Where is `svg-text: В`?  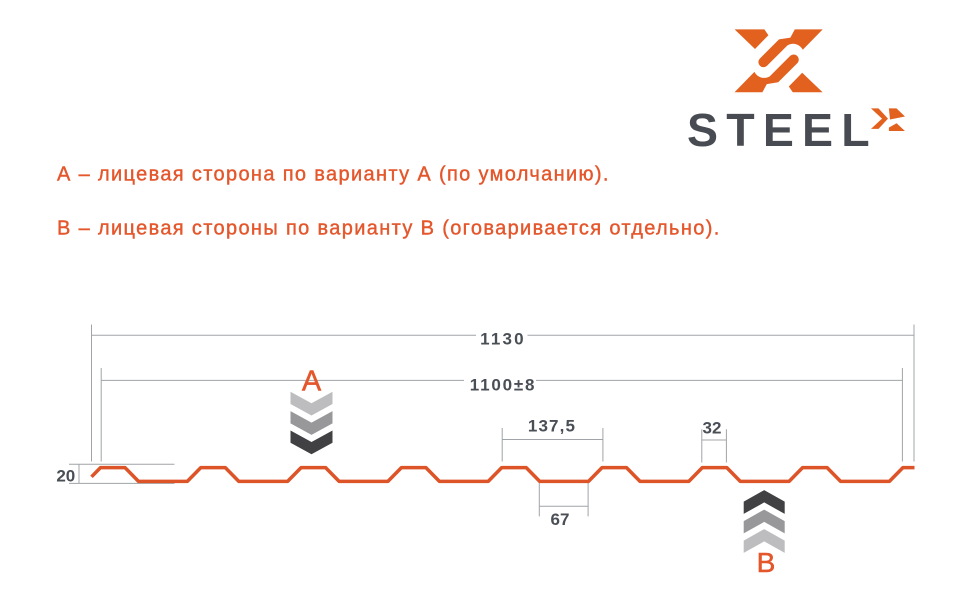 svg-text: В is located at coordinates (766, 562).